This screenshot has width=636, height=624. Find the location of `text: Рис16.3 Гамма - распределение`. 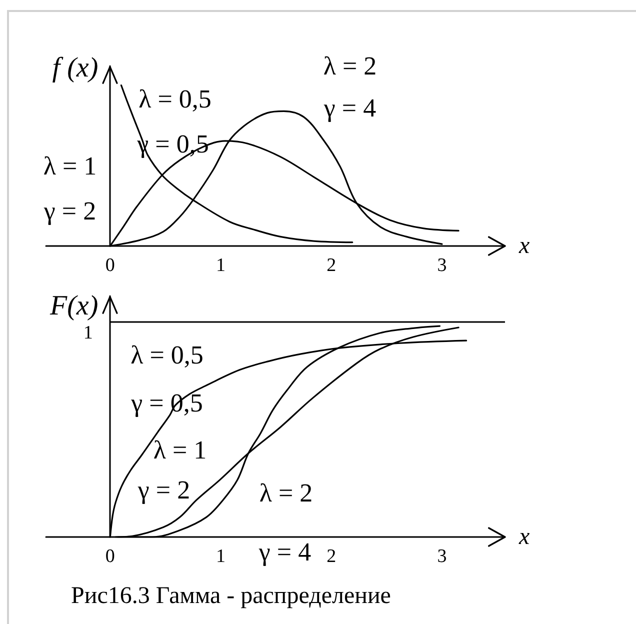

text: Рис16.3 Гамма - распределение is located at coordinates (231, 596).